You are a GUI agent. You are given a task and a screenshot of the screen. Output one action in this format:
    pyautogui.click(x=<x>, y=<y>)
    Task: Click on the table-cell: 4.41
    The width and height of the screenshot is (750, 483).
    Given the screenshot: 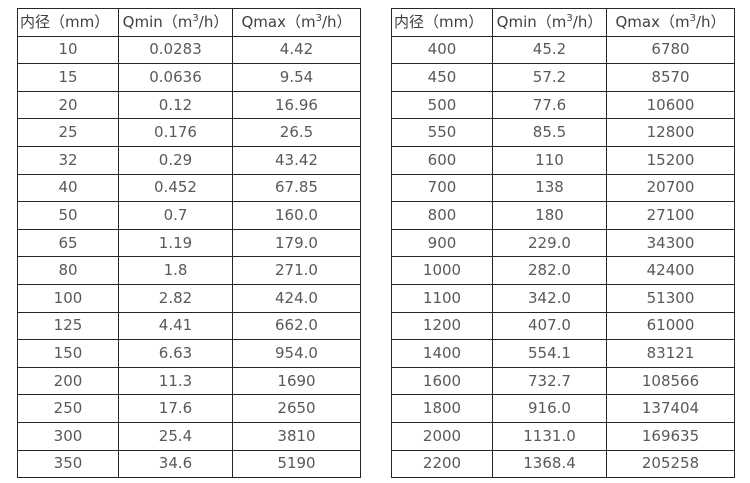 What is the action you would take?
    pyautogui.click(x=175, y=326)
    